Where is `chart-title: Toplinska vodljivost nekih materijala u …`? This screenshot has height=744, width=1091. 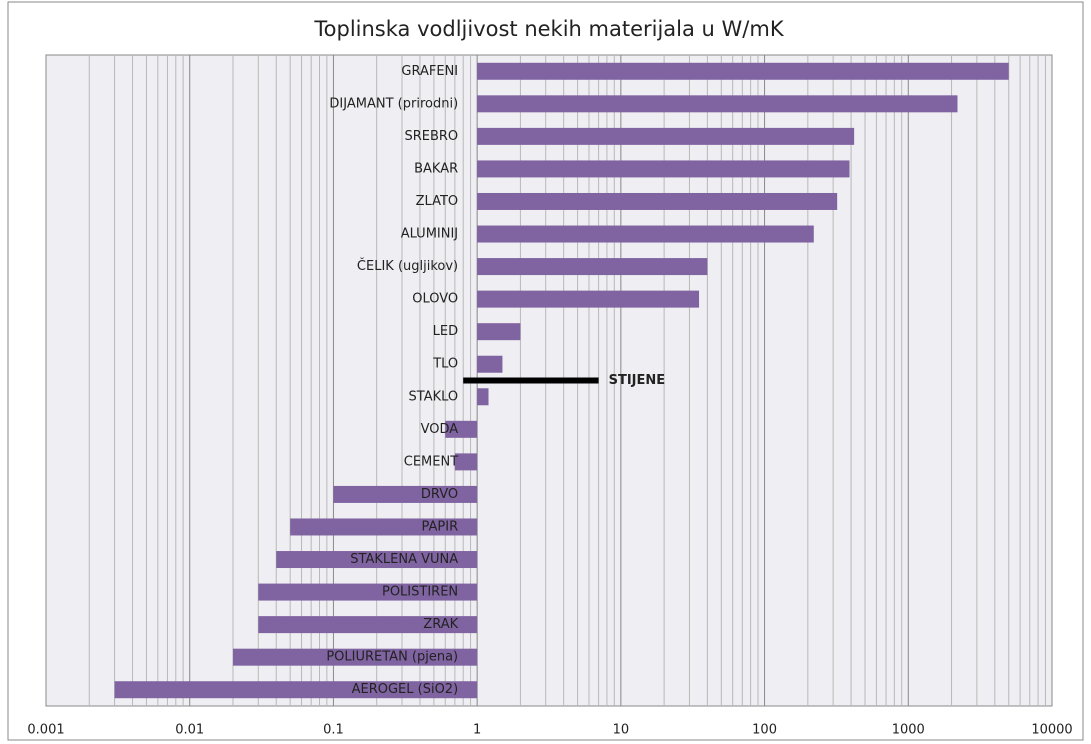 chart-title: Toplinska vodljivost nekih materijala u … is located at coordinates (548, 29).